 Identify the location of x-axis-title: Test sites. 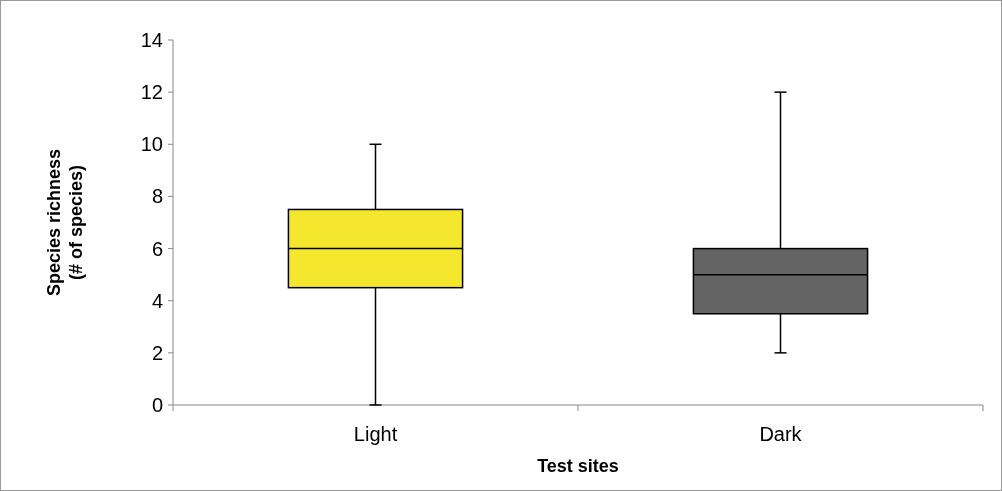
(578, 466).